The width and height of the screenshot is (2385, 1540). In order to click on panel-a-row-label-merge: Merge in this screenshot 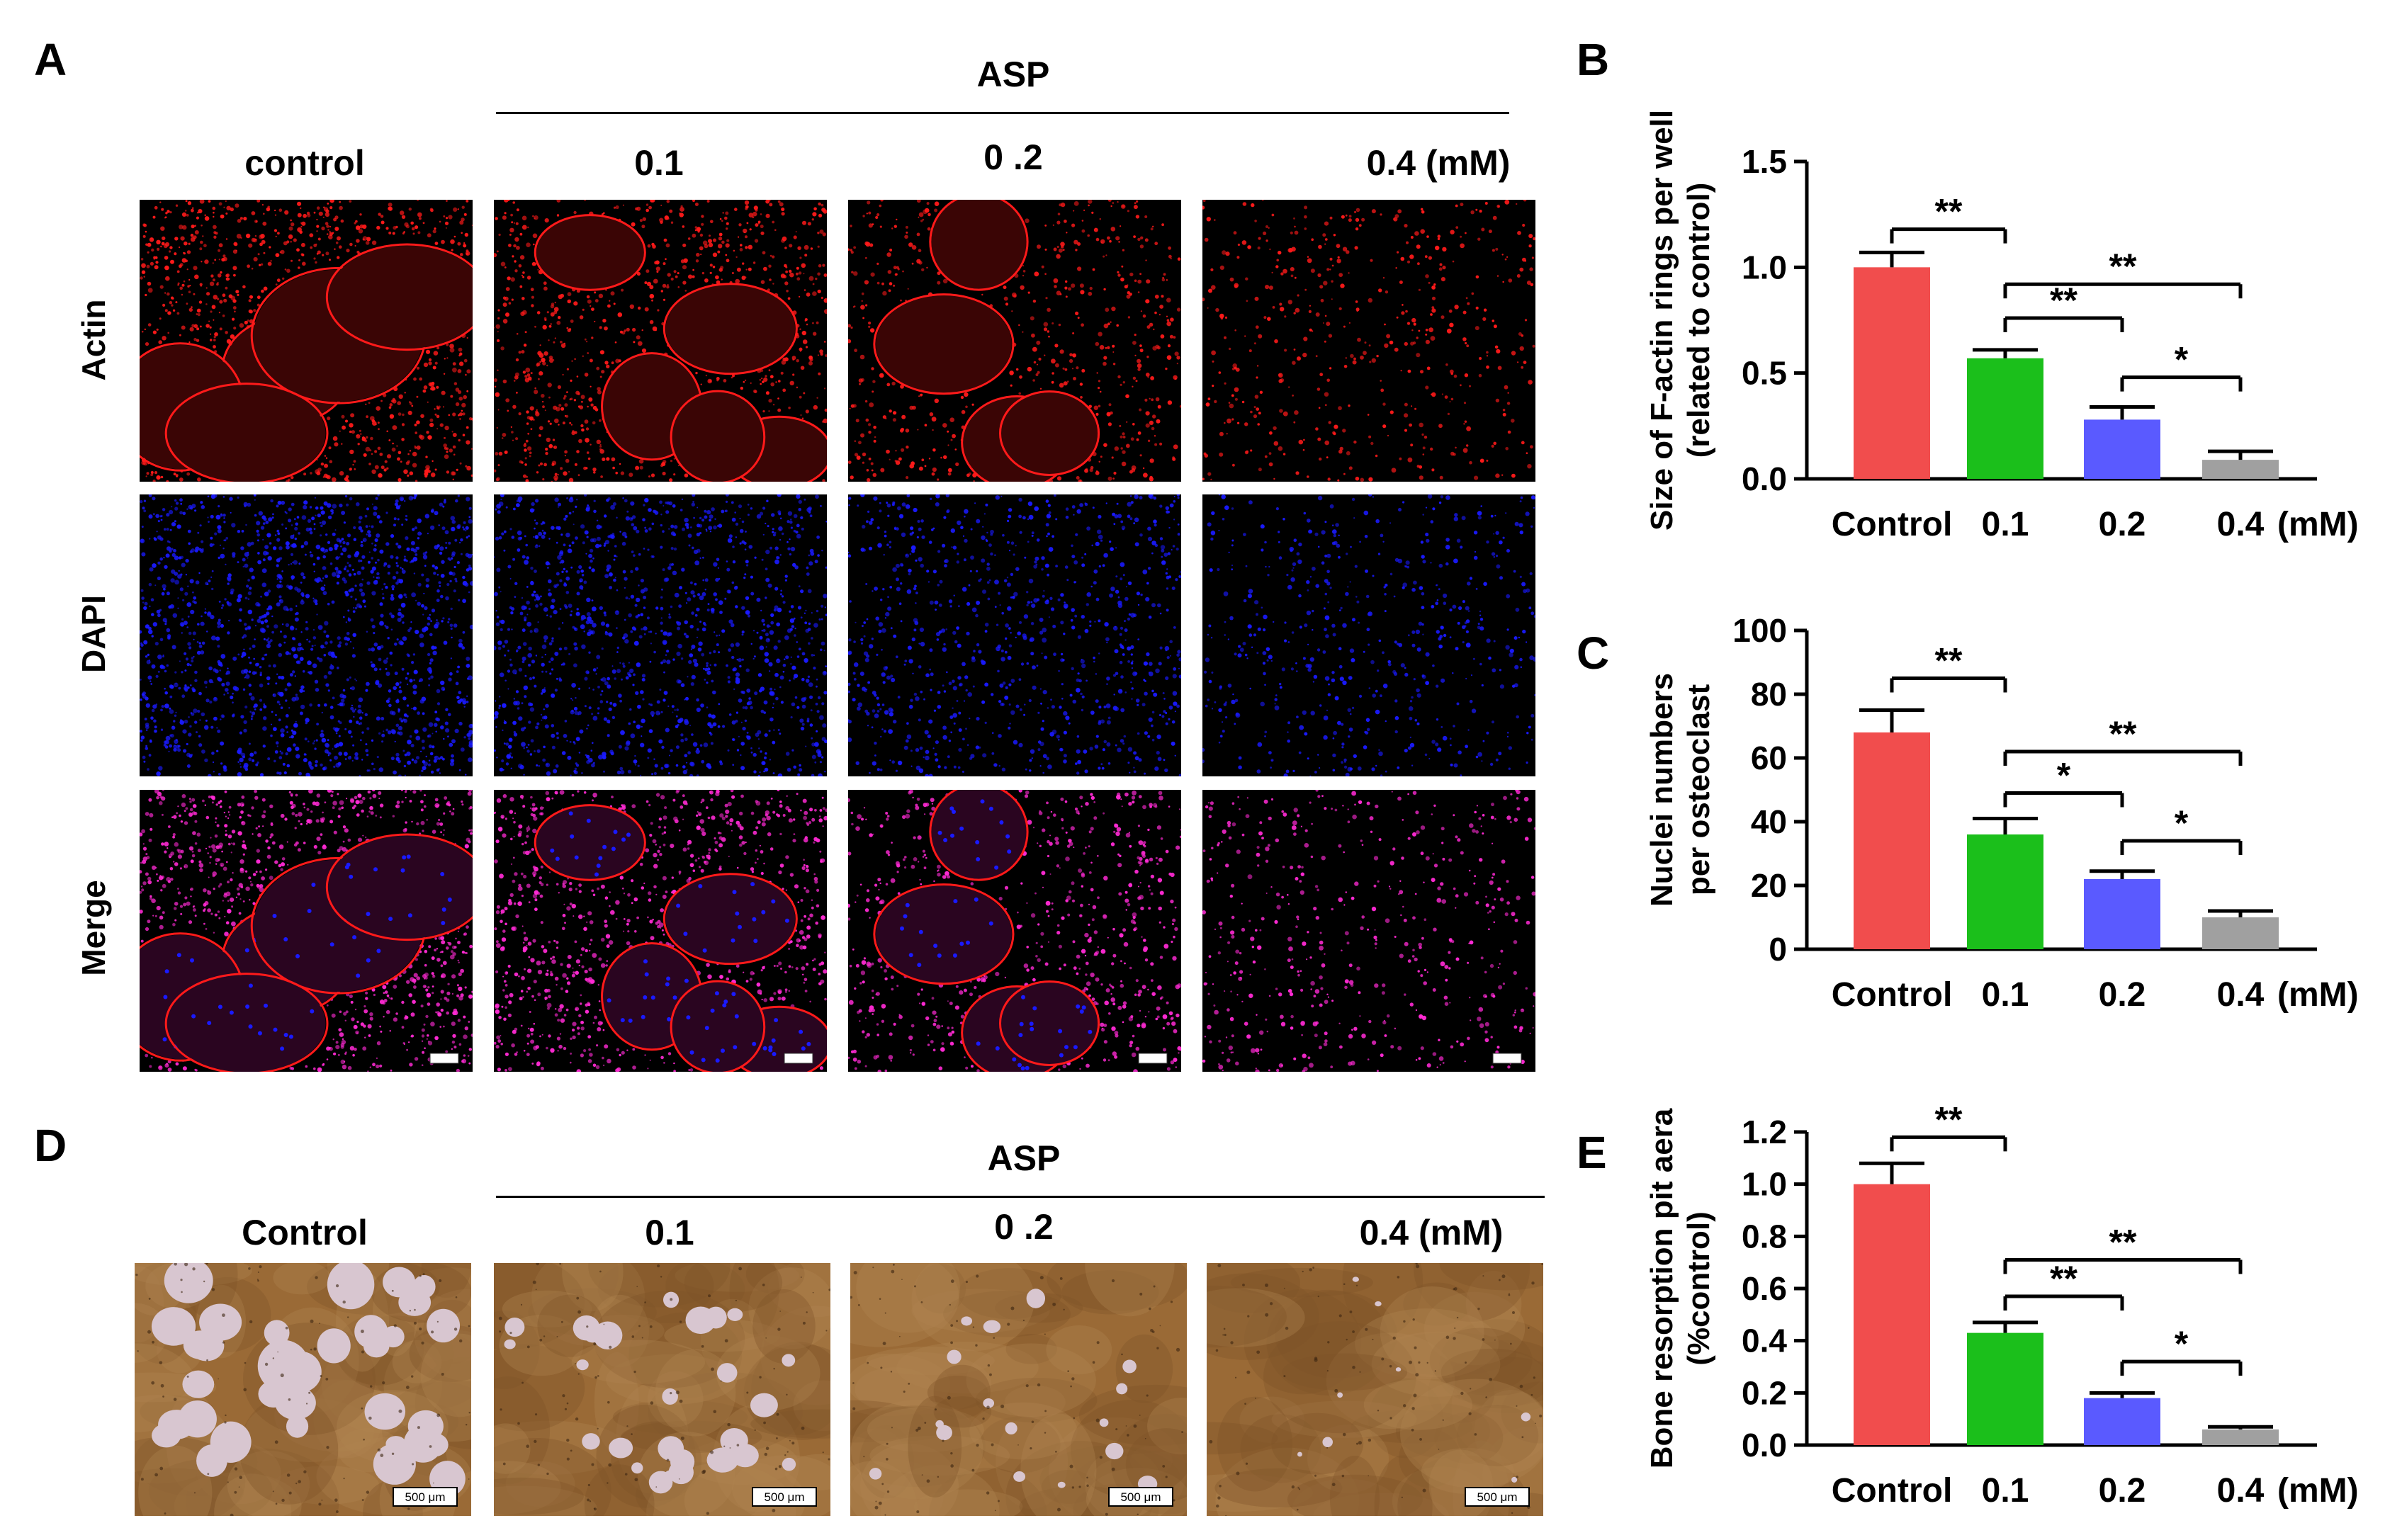, I will do `click(93, 928)`.